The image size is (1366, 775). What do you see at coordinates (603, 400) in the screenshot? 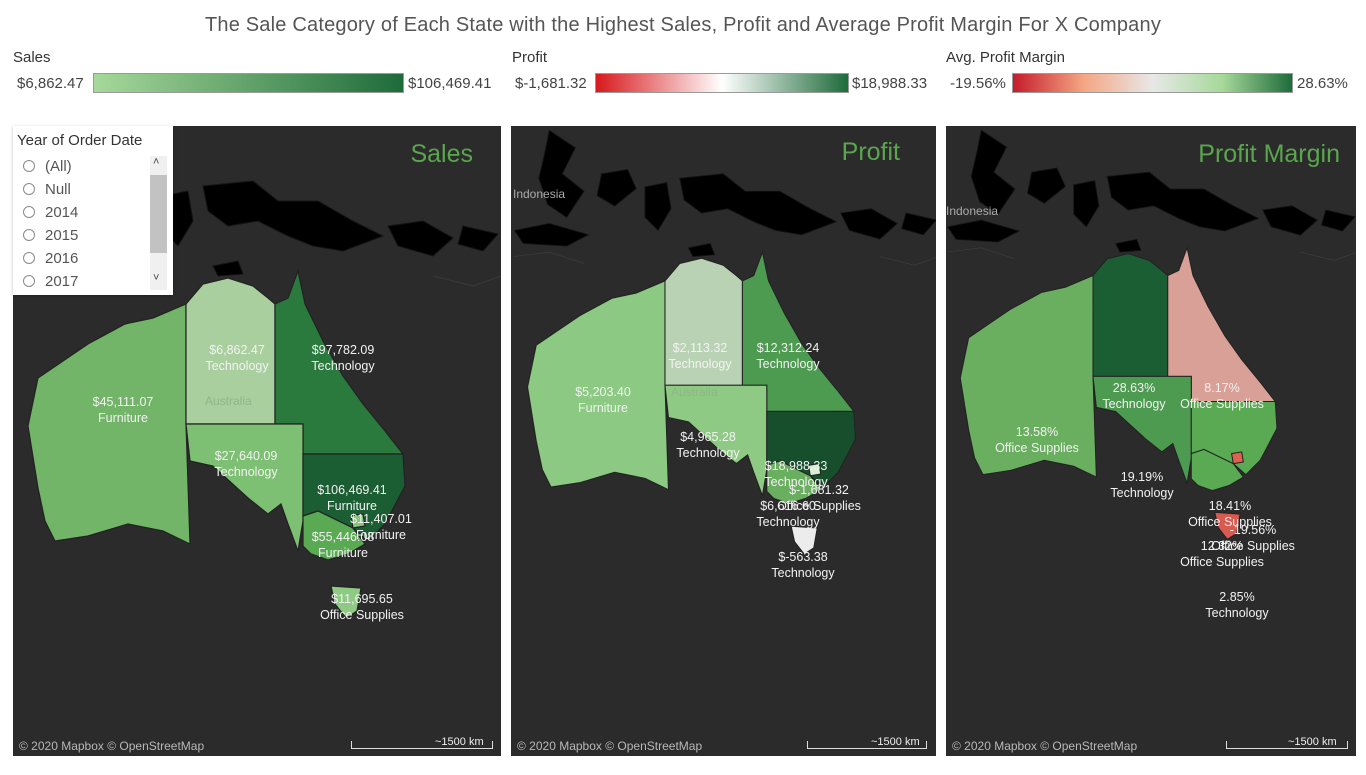
I see `map-label: $5,203.40 Furniture` at bounding box center [603, 400].